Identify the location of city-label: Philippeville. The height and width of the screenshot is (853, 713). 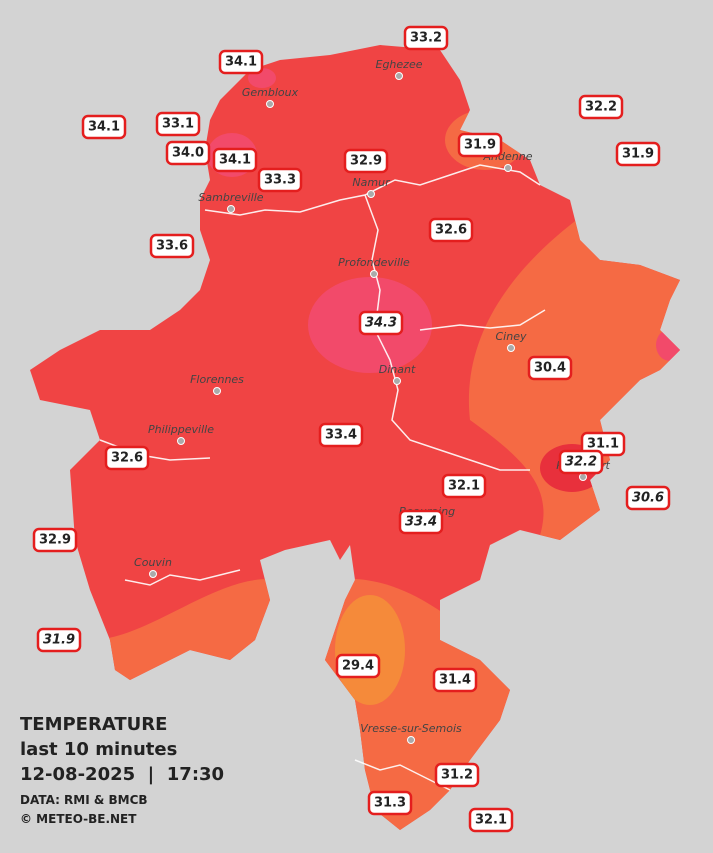
(181, 429).